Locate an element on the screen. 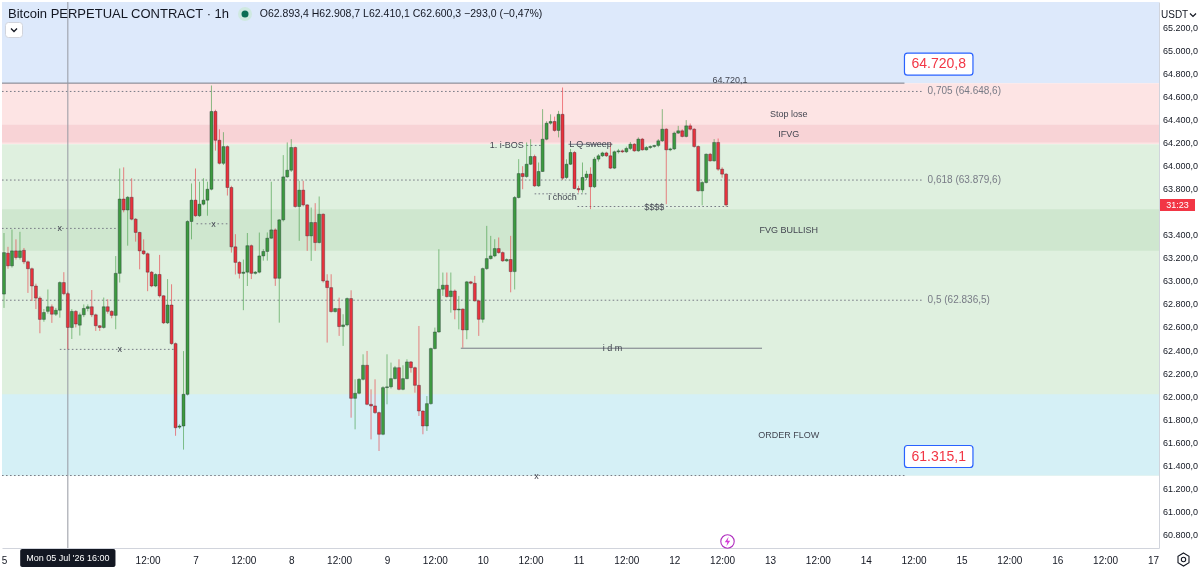 This screenshot has width=1199, height=571. y-tick-label: 62.000,0 is located at coordinates (1181, 396).